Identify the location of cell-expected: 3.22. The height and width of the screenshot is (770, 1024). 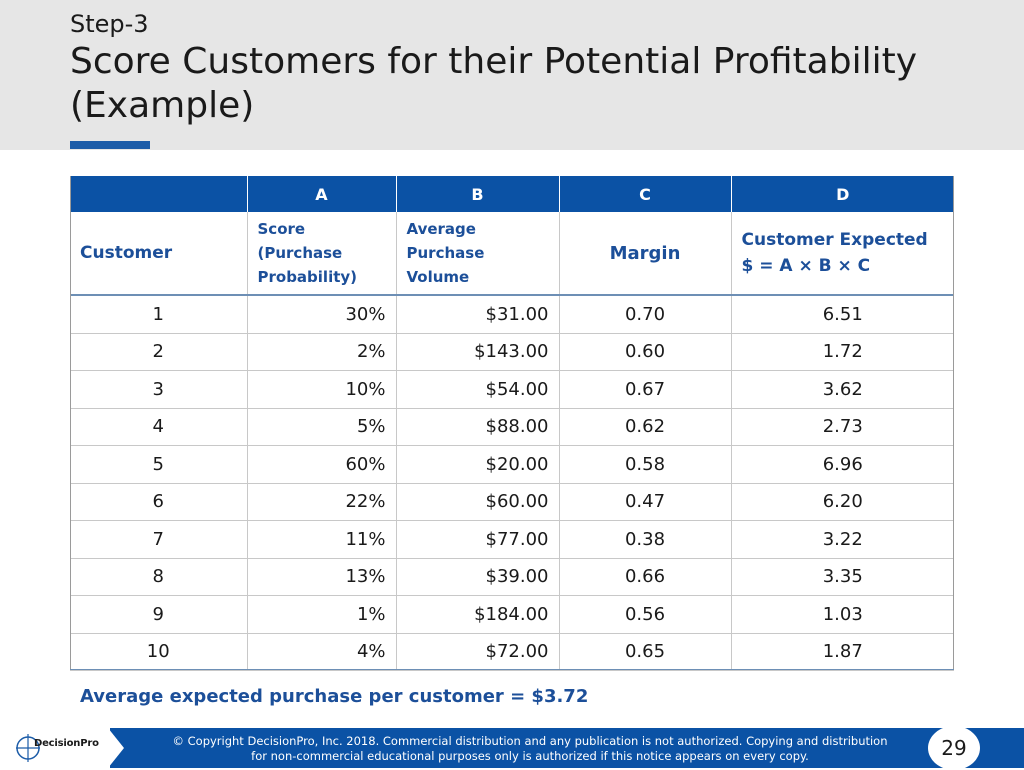
(842, 539).